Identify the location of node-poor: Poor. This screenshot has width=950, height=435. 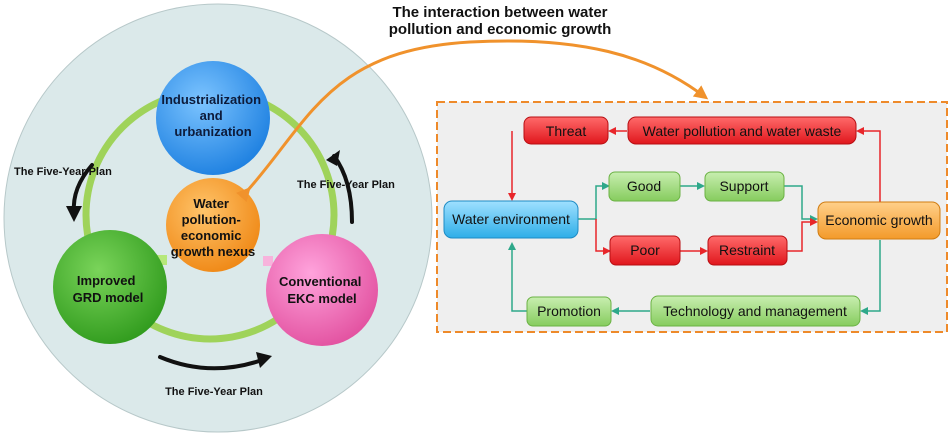
(645, 250).